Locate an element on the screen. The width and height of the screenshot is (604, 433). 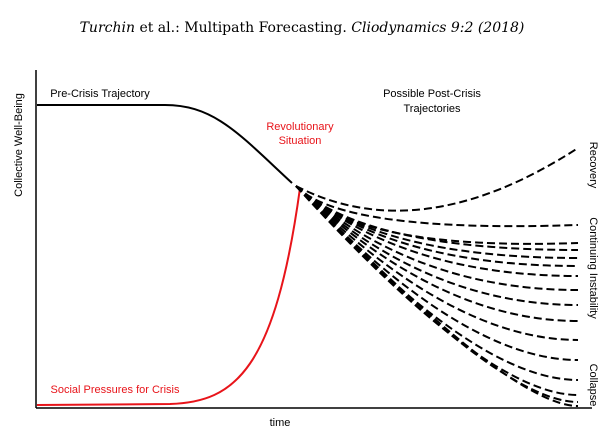
social-pressures-label: Social Pressures for Crisis is located at coordinates (115, 390).